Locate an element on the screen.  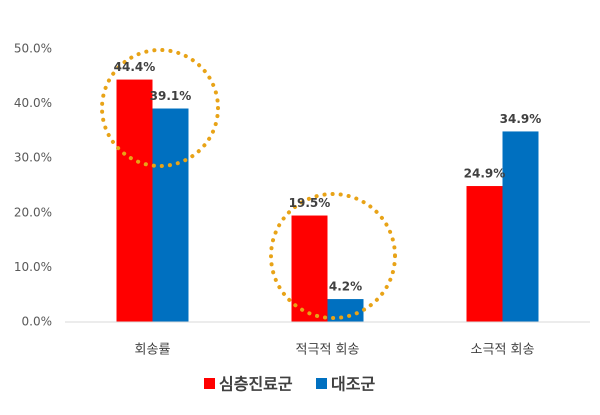
value-label: 4.2% is located at coordinates (345, 287).